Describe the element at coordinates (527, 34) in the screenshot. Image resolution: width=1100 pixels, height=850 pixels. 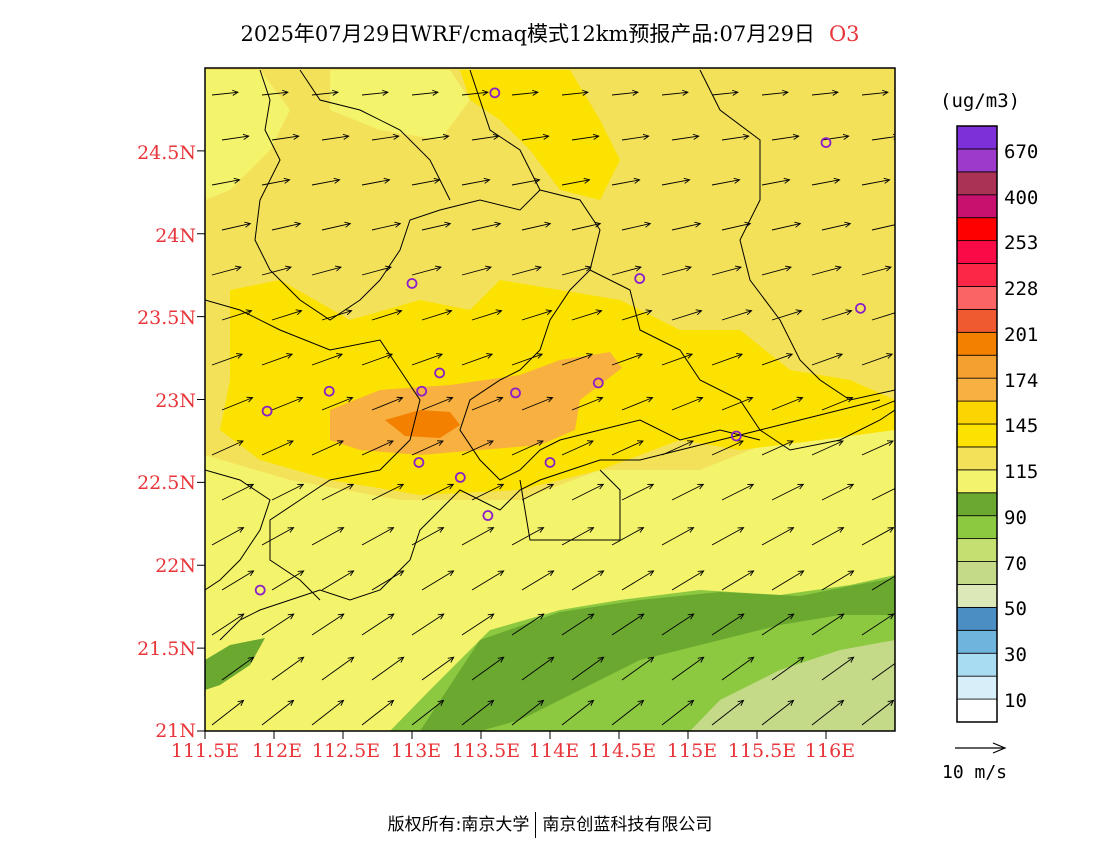
I see `title-text: 2025年07月29日WRF/cmaq模式12km预报产品:07月29日` at that location.